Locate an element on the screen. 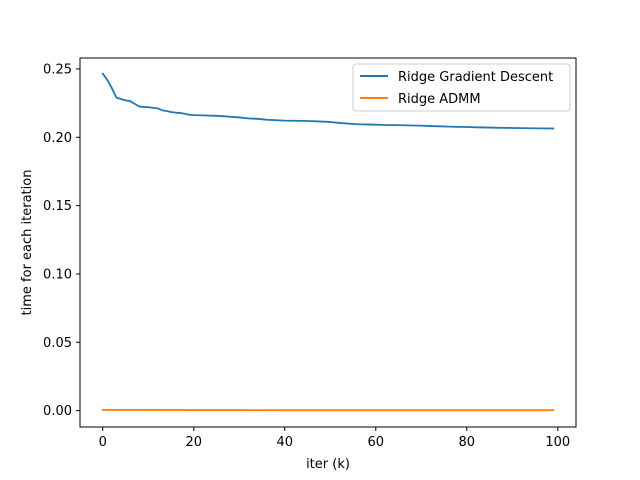  x-axis-label: iter (k) is located at coordinates (328, 464).